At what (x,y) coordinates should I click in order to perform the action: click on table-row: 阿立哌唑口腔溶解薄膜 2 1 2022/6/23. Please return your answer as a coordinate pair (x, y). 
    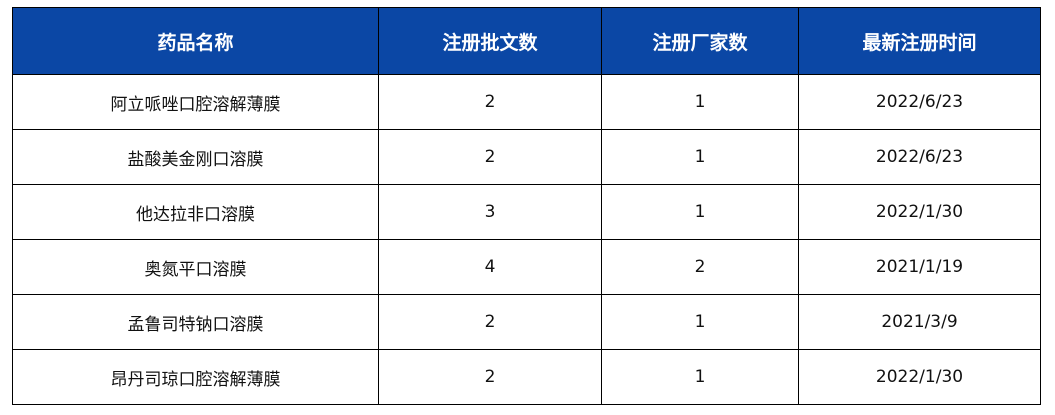
    Looking at the image, I should click on (526, 102).